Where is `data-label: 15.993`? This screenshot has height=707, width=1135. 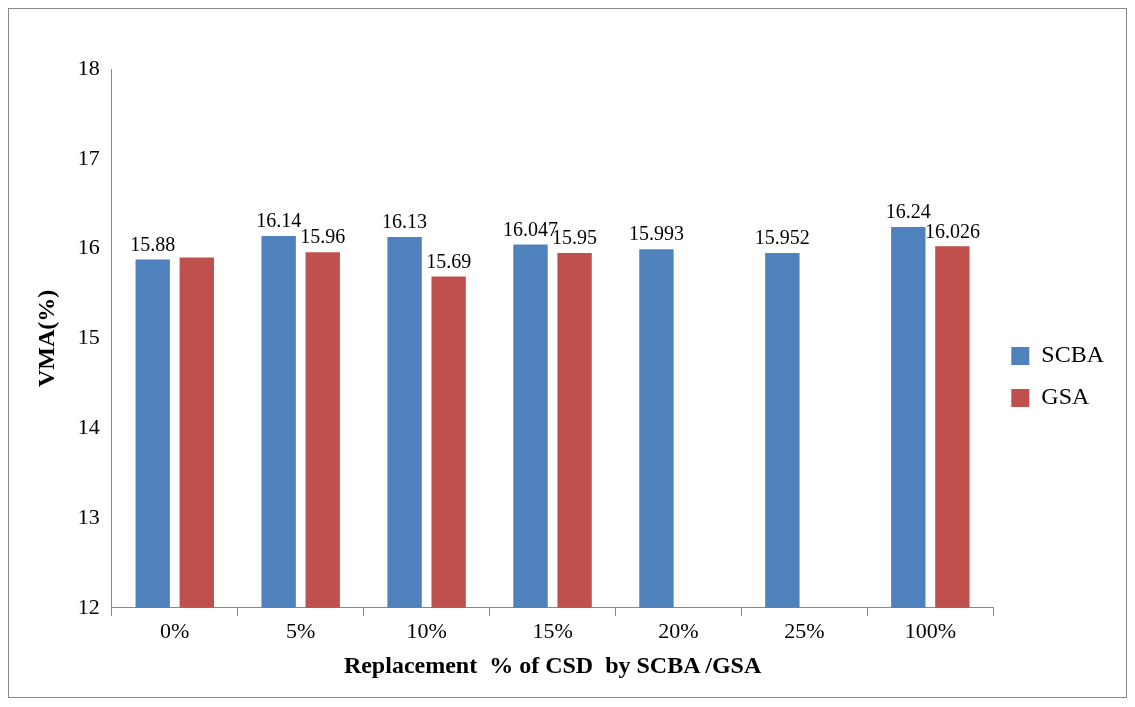 data-label: 15.993 is located at coordinates (656, 233).